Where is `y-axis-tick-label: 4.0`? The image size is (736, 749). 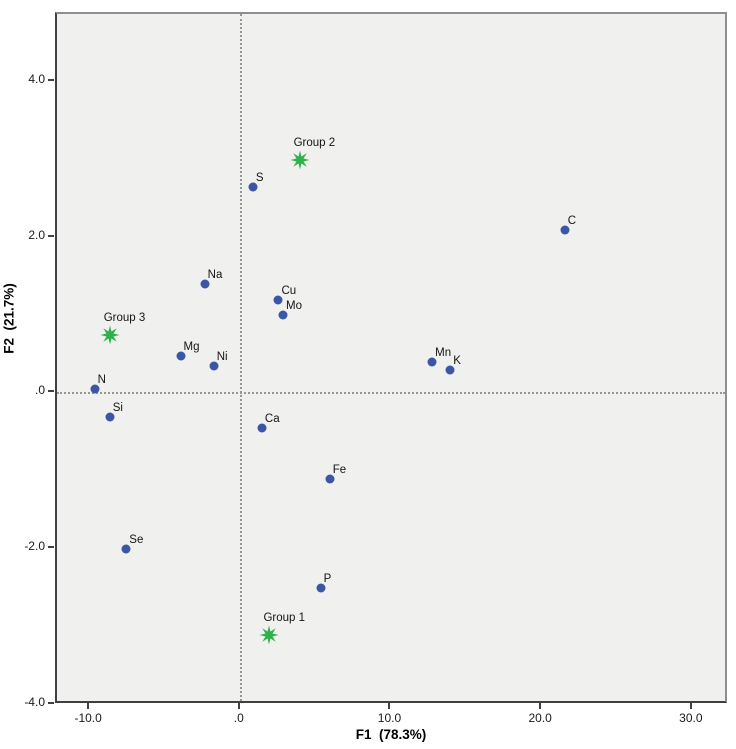 y-axis-tick-label: 4.0 is located at coordinates (36, 78).